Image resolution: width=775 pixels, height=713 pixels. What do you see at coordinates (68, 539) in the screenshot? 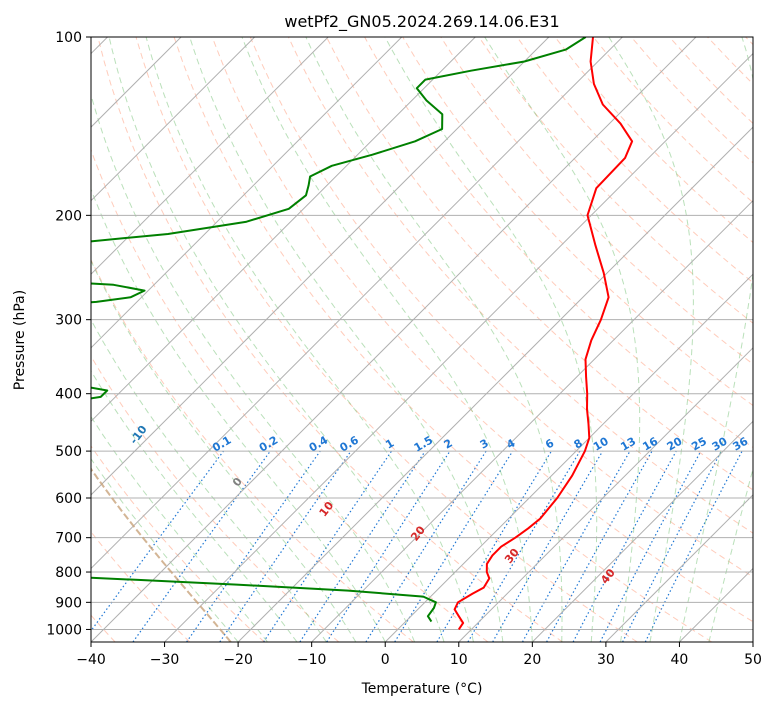
I see `y-tick-label: 700` at bounding box center [68, 539].